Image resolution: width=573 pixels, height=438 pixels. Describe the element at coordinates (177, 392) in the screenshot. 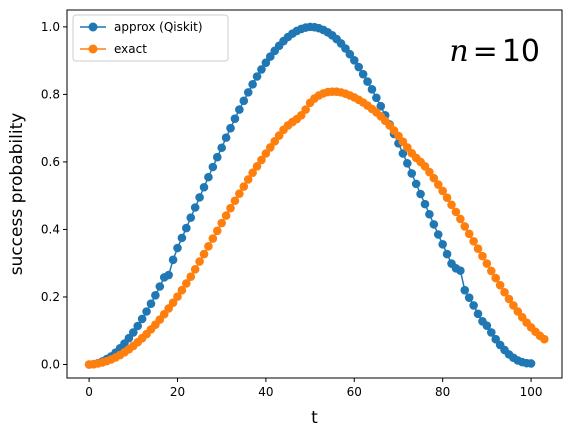

I see `x-tick-label: 20` at that location.